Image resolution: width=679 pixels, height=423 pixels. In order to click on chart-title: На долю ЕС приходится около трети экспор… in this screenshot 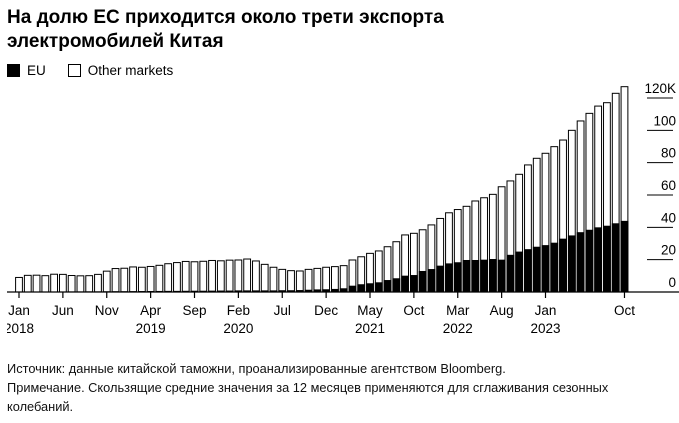, I will do `click(343, 30)`.